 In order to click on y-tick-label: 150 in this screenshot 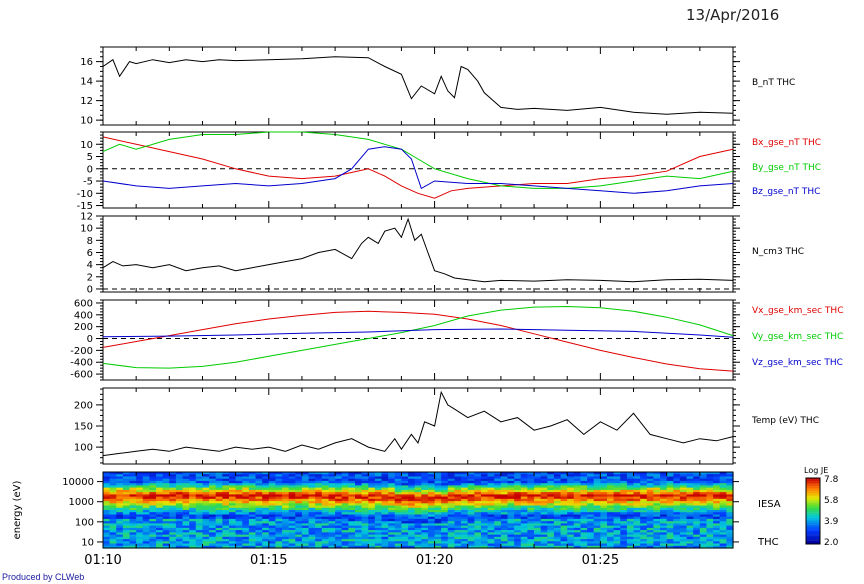, I will do `click(83, 427)`.